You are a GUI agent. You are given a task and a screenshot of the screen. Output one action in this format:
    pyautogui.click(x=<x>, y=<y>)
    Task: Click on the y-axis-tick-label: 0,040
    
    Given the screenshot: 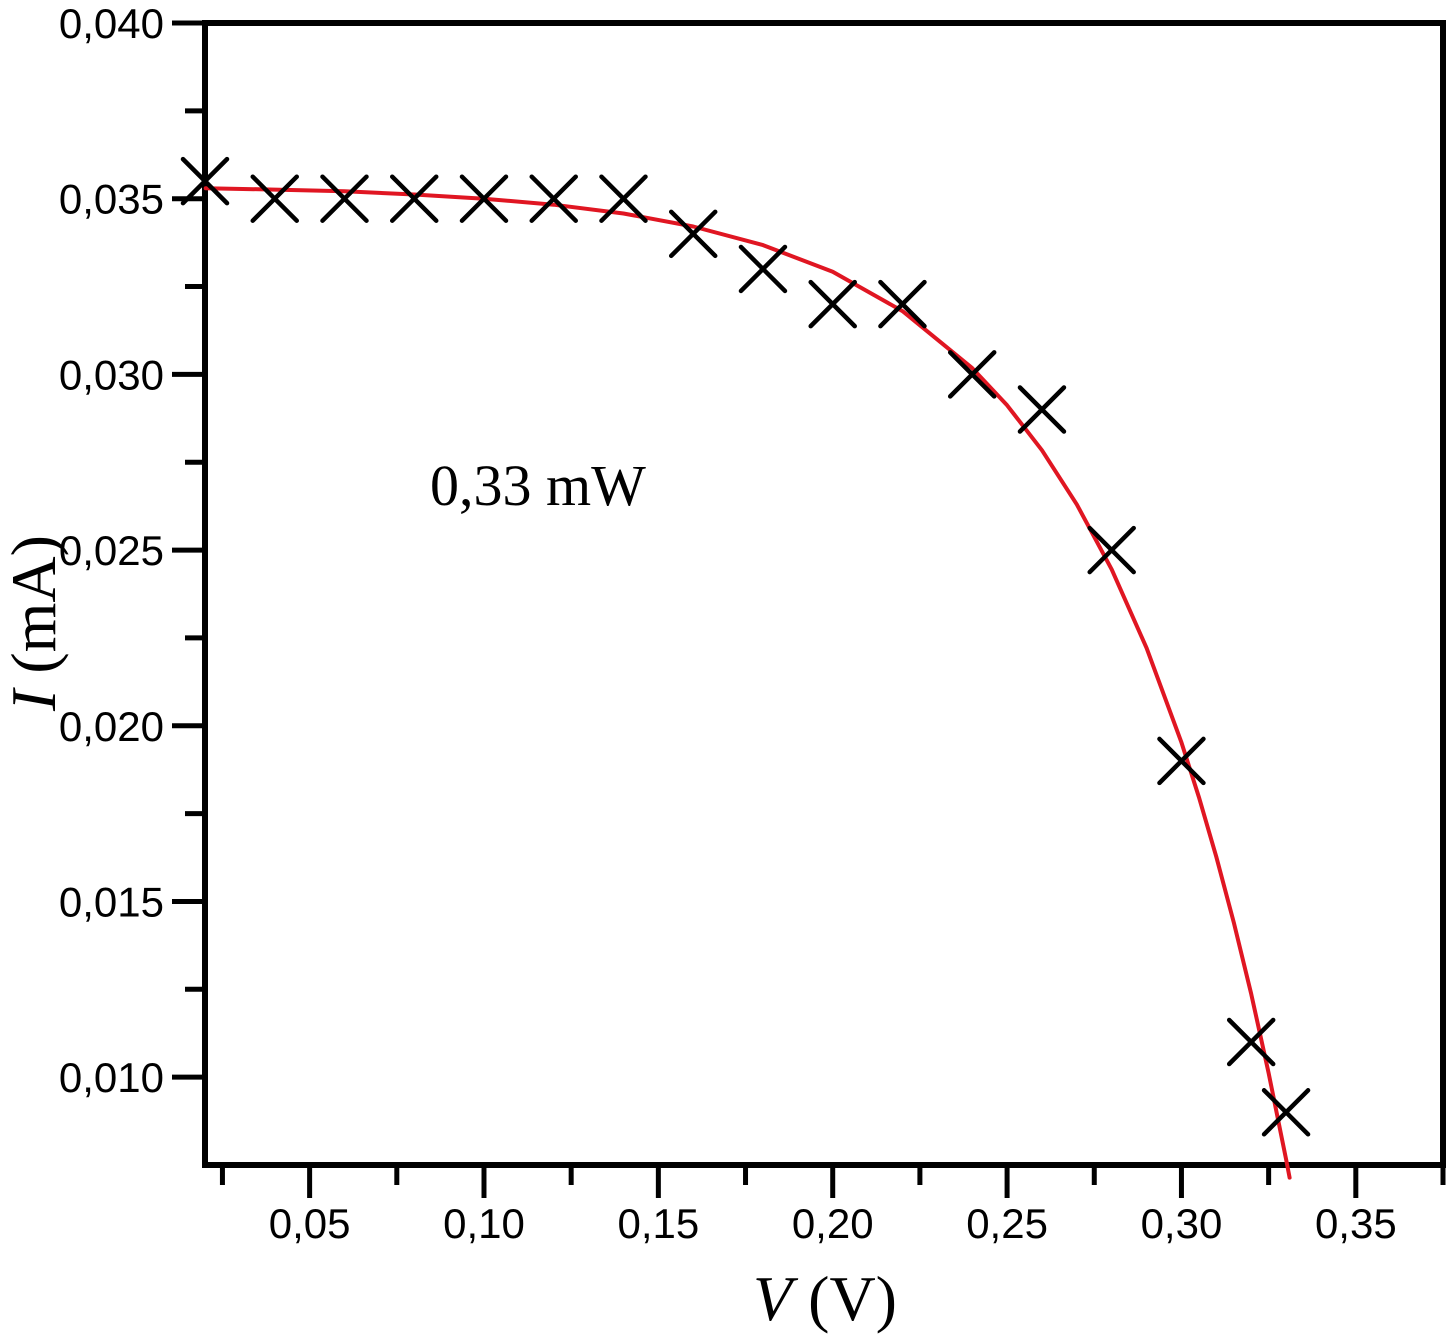 What is the action you would take?
    pyautogui.click(x=111, y=23)
    